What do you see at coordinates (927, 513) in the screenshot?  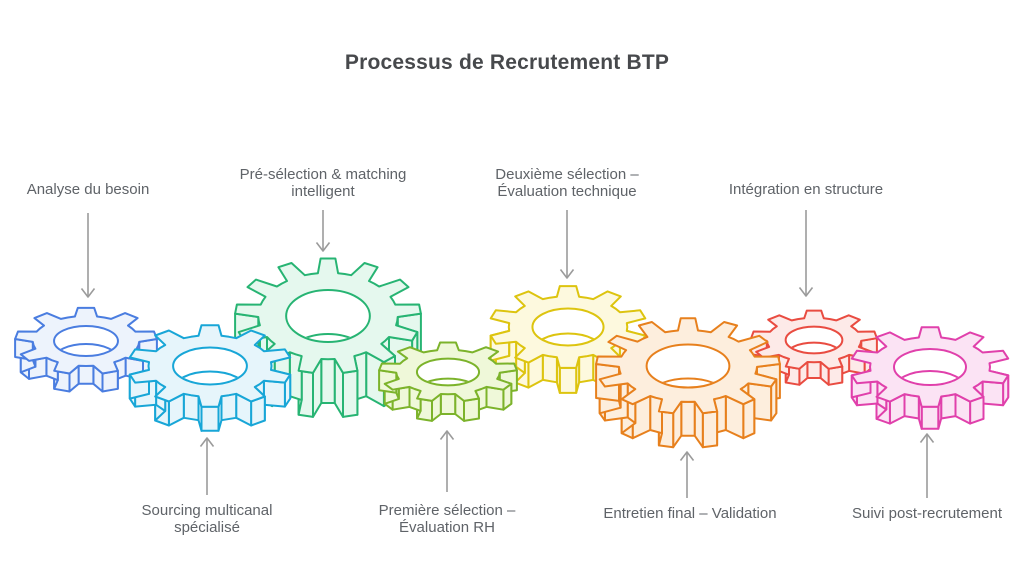 I see `step-label-8: Suivi post-recrutement` at bounding box center [927, 513].